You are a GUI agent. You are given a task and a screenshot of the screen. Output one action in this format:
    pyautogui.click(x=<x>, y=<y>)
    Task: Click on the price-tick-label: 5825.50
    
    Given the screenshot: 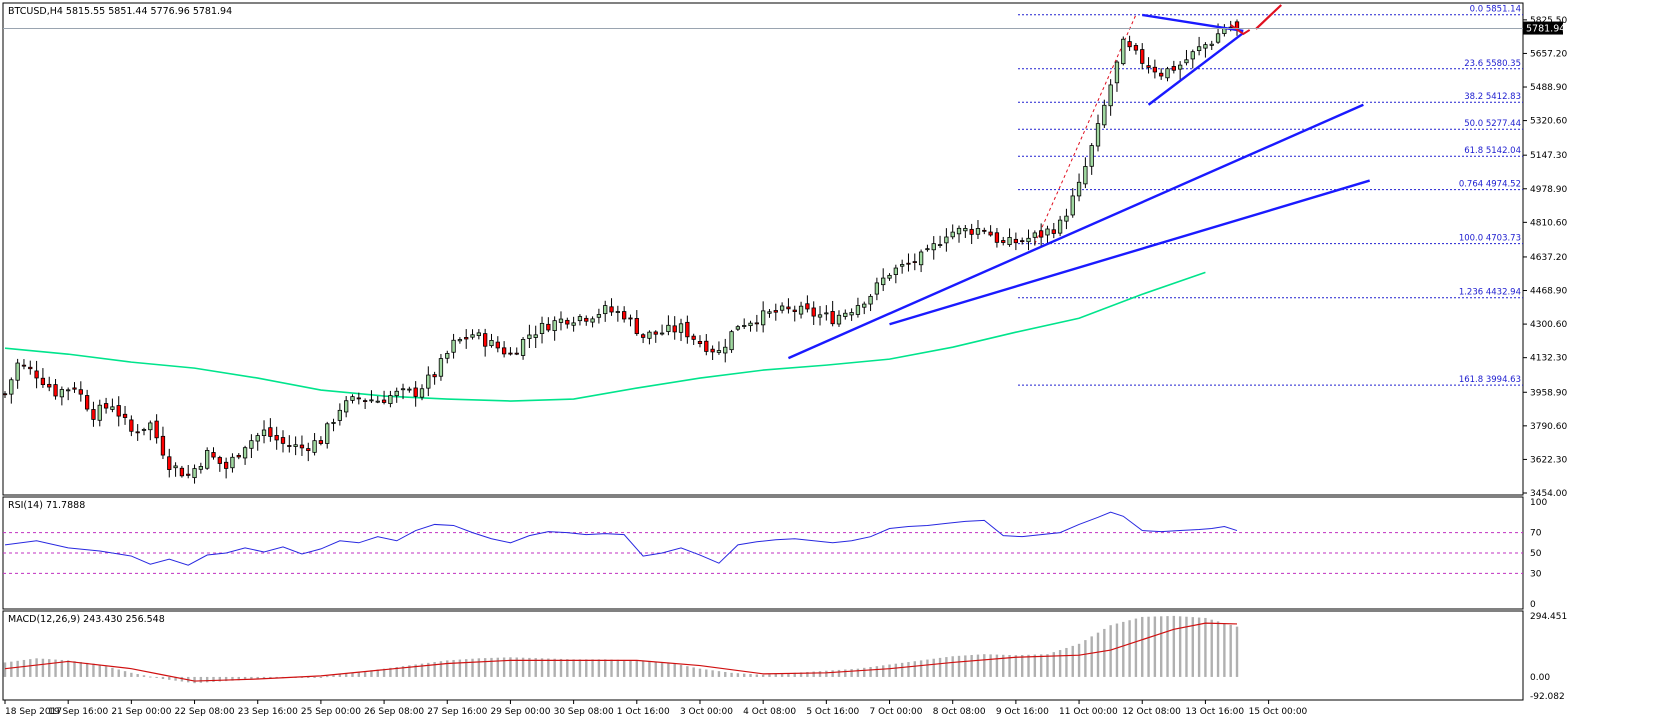 What is the action you would take?
    pyautogui.click(x=1548, y=21)
    